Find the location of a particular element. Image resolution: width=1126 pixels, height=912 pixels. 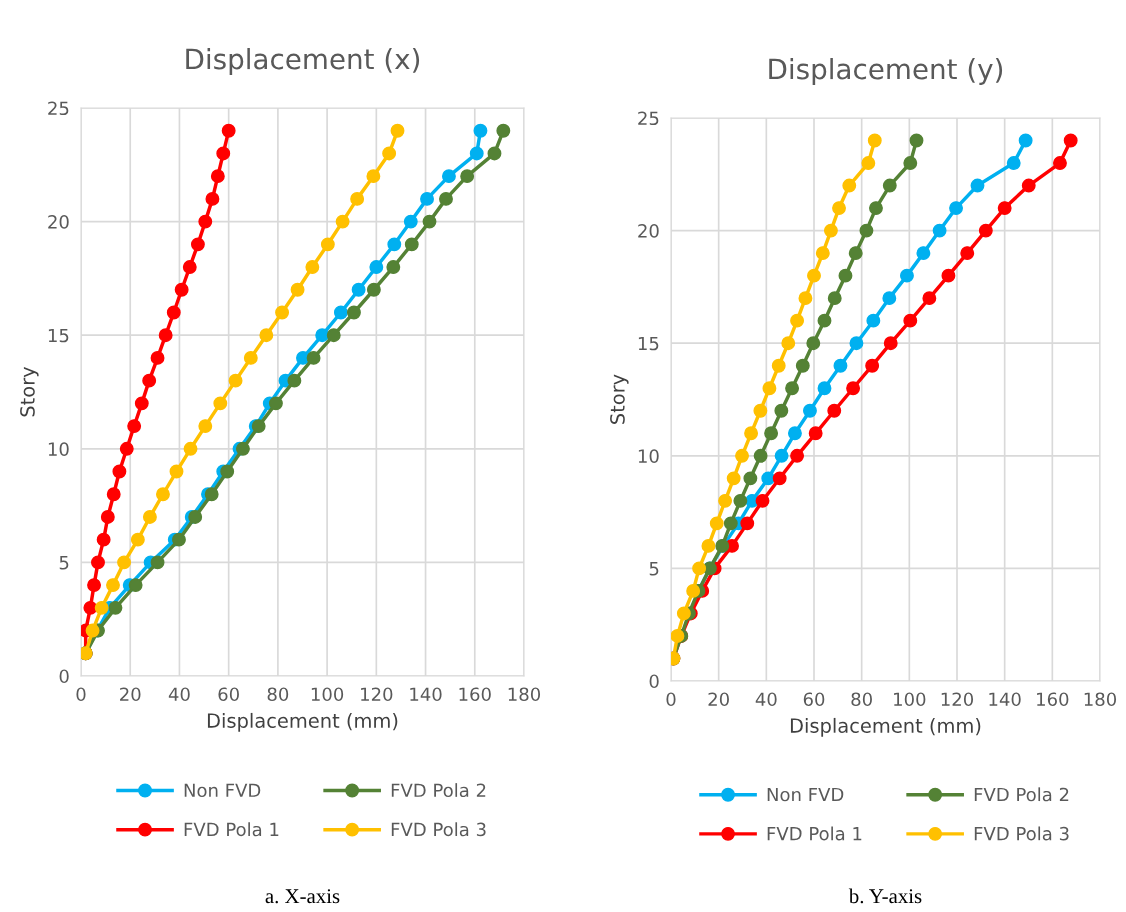

y-tick-label: 20 is located at coordinates (648, 231).